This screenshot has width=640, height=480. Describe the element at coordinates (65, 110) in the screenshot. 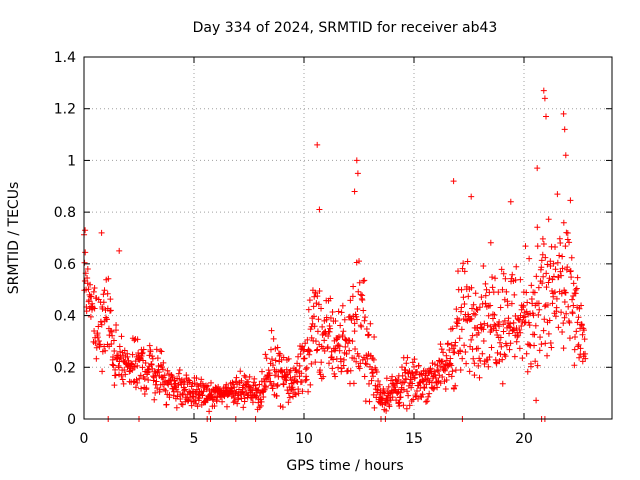

I see `y-tick-label: 1.2` at that location.